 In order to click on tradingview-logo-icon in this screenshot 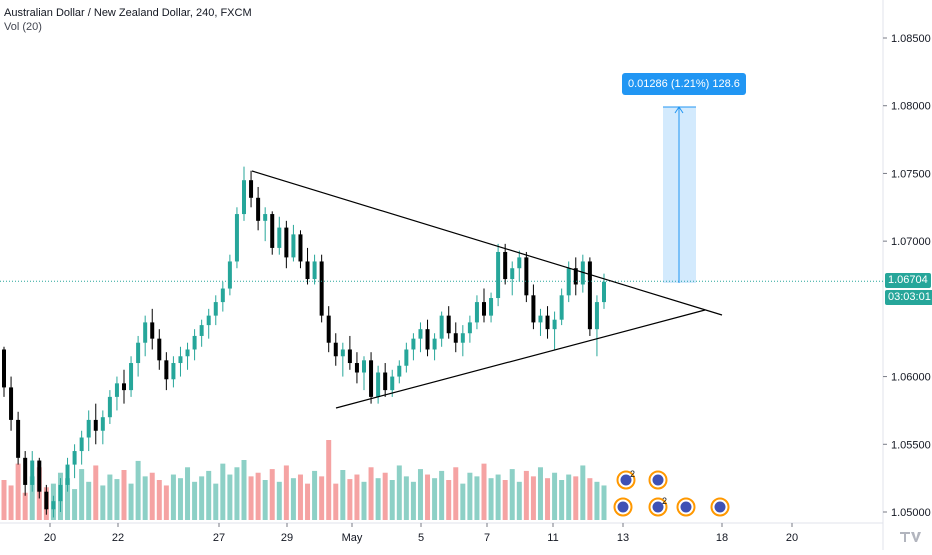, I will do `click(909, 537)`.